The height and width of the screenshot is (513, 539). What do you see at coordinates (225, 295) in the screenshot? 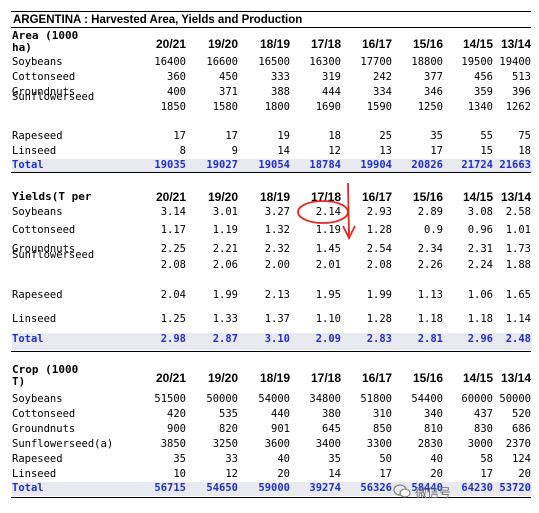
I see `table-cell: 1.99` at bounding box center [225, 295].